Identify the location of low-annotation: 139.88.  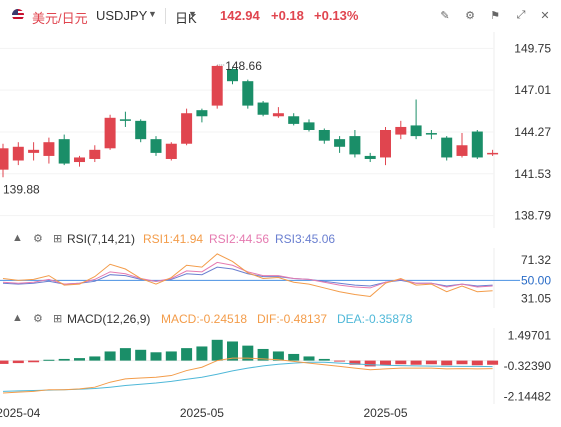
(21, 189).